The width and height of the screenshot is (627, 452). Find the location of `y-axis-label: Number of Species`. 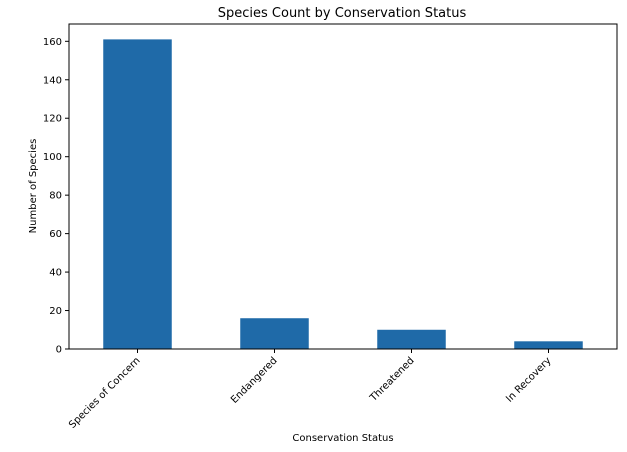

y-axis-label: Number of Species is located at coordinates (33, 186).